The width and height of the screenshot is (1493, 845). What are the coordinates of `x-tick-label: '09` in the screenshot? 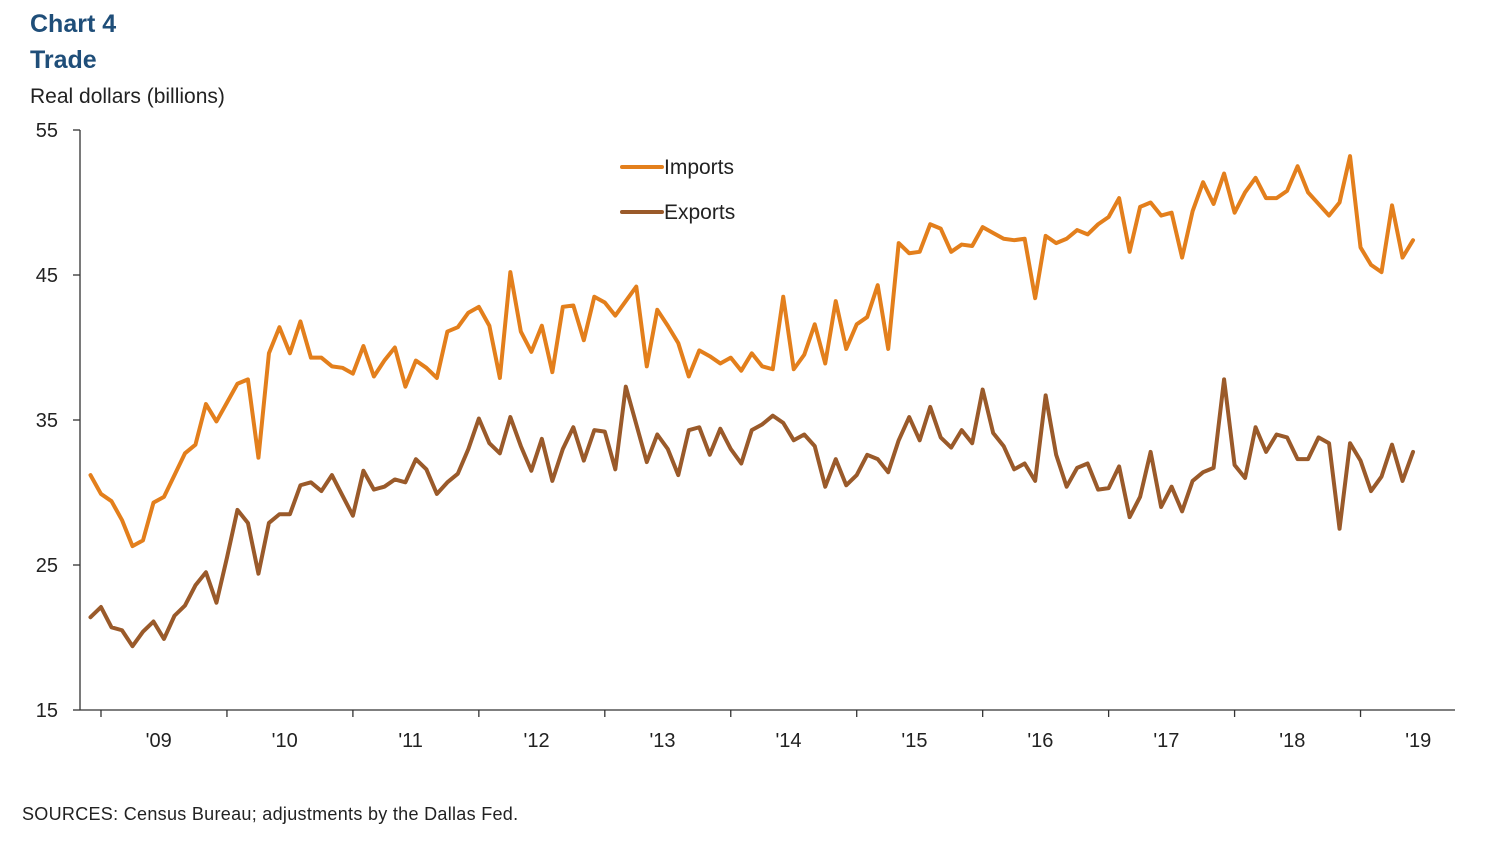 It's located at (159, 741).